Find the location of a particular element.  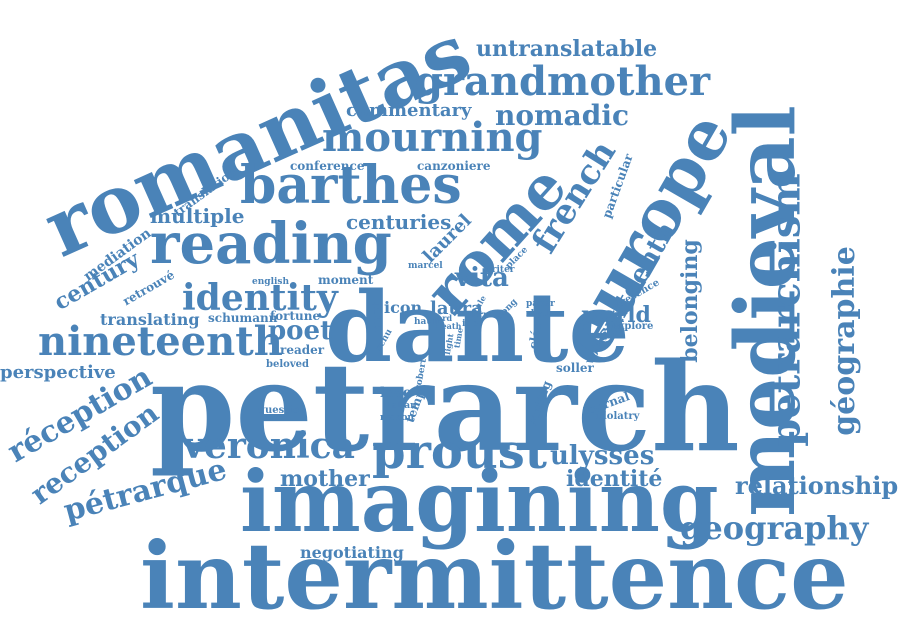

word-word: word is located at coordinates (441, 318).